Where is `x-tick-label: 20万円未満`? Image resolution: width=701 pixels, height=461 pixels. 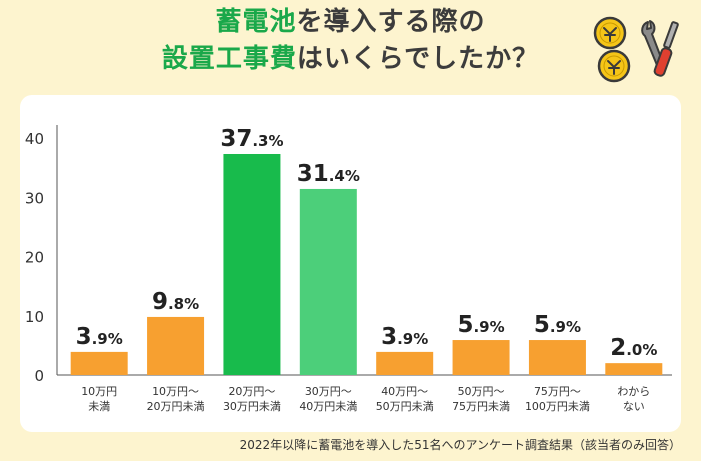 x-tick-label: 20万円未満 is located at coordinates (176, 406).